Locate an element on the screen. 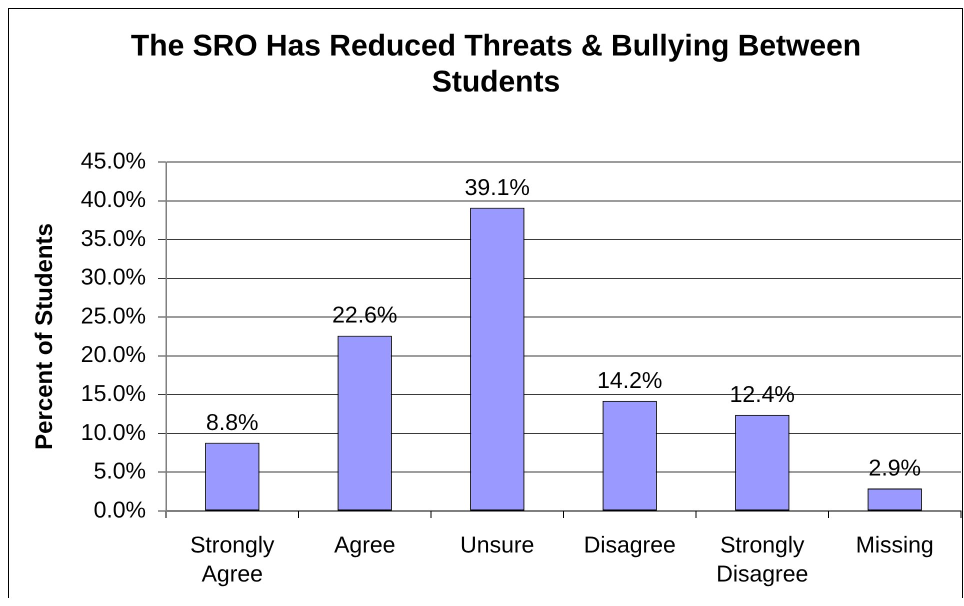 This screenshot has height=606, width=964. x-tick-label: Missing is located at coordinates (895, 545).